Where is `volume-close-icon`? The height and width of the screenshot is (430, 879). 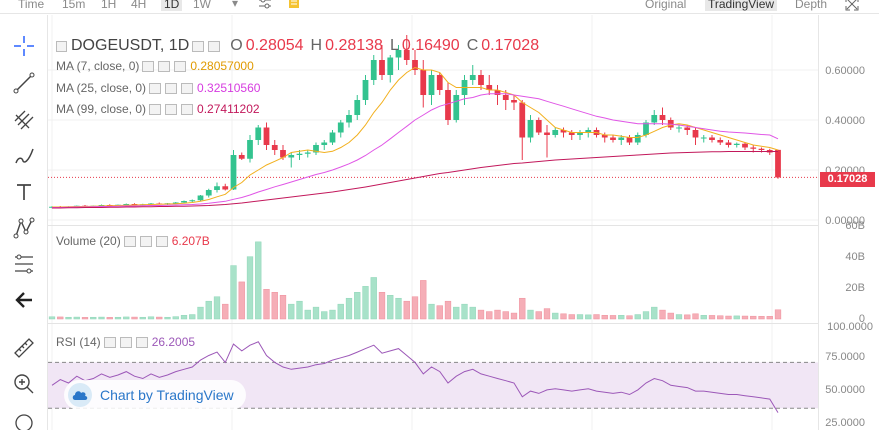
volume-close-icon is located at coordinates (161, 241).